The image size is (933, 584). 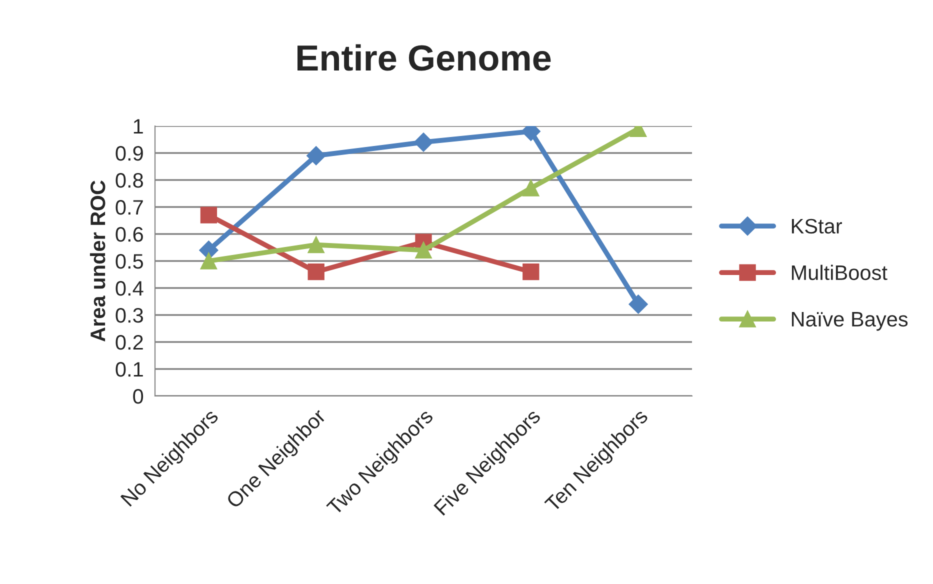 I want to click on y-tick-label: 0.9, so click(x=129, y=153).